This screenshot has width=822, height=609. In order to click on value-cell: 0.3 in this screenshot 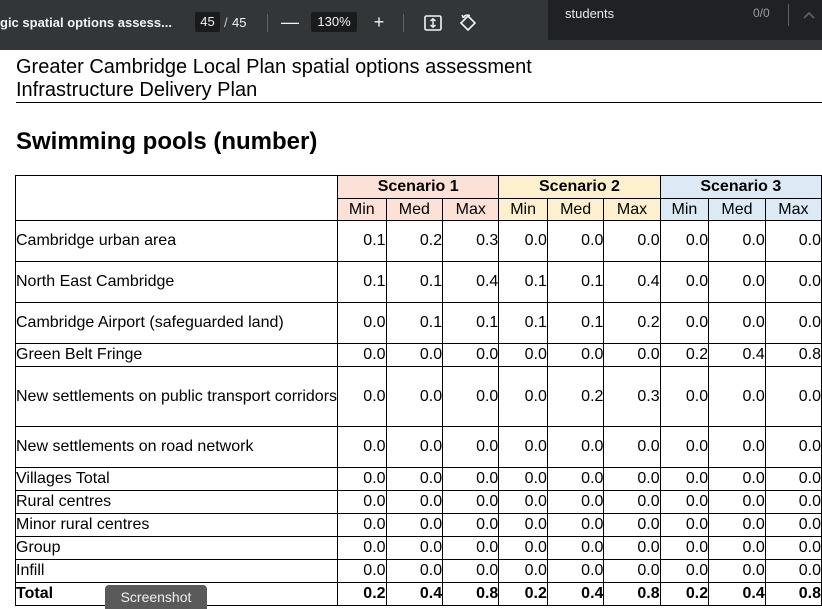, I will do `click(471, 241)`.